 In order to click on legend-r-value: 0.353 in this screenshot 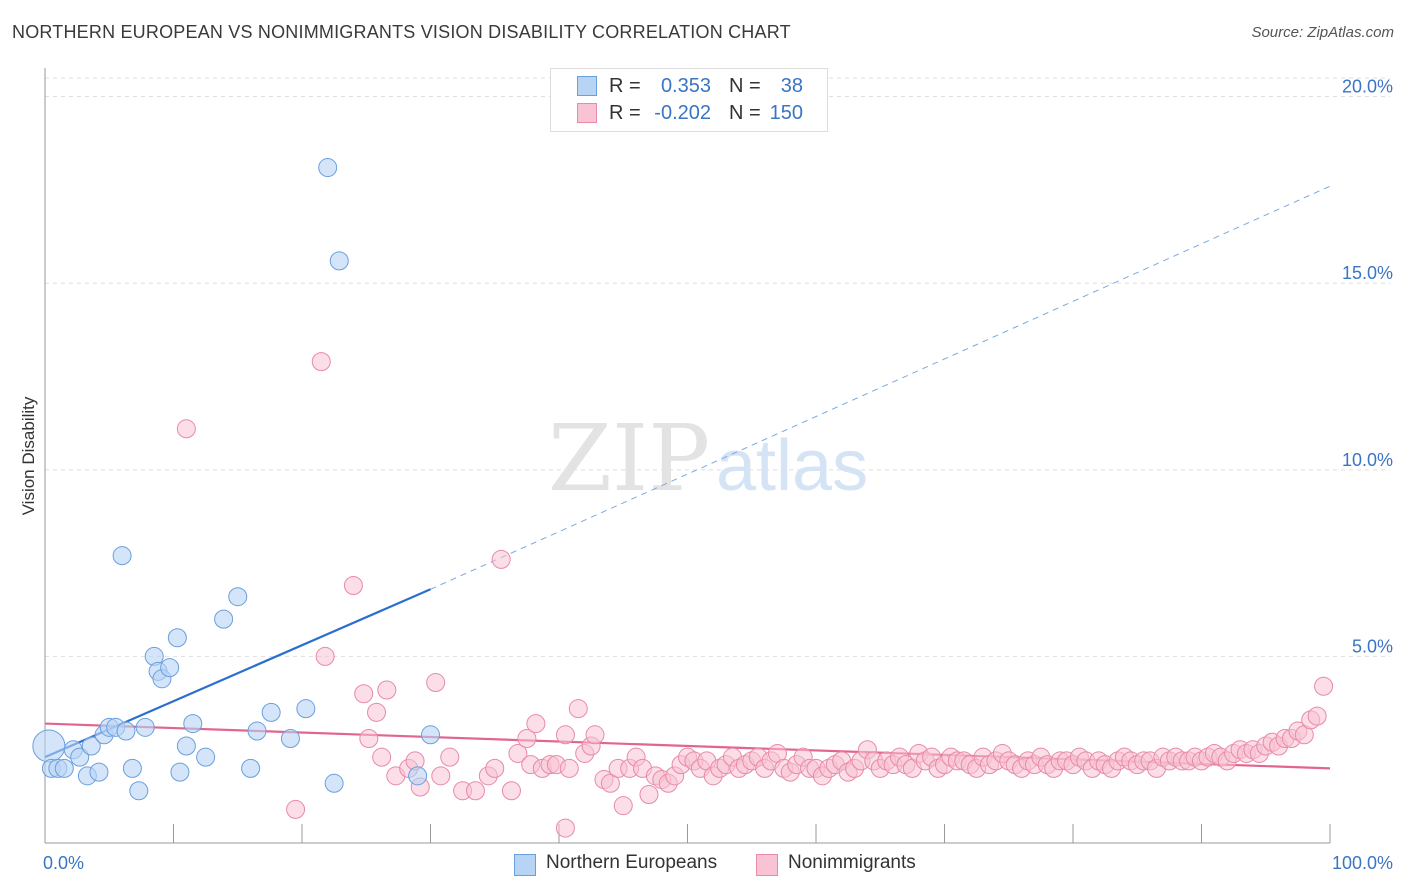, I will do `click(685, 86)`.